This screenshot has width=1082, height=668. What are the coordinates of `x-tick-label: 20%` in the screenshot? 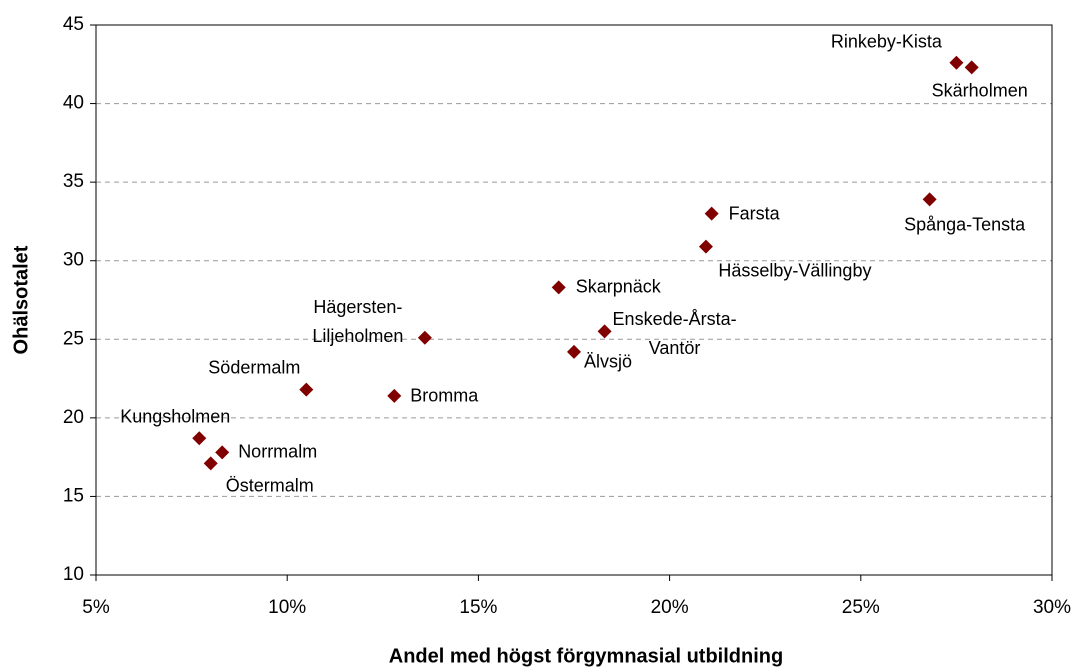 It's located at (670, 607).